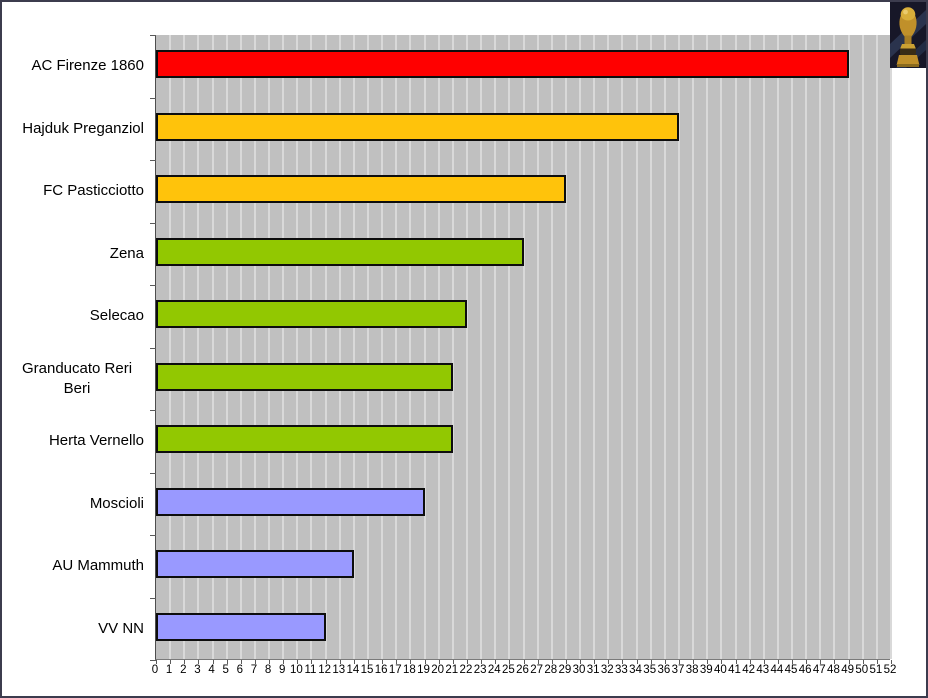  I want to click on x-axis-tick-label: 39, so click(706, 670).